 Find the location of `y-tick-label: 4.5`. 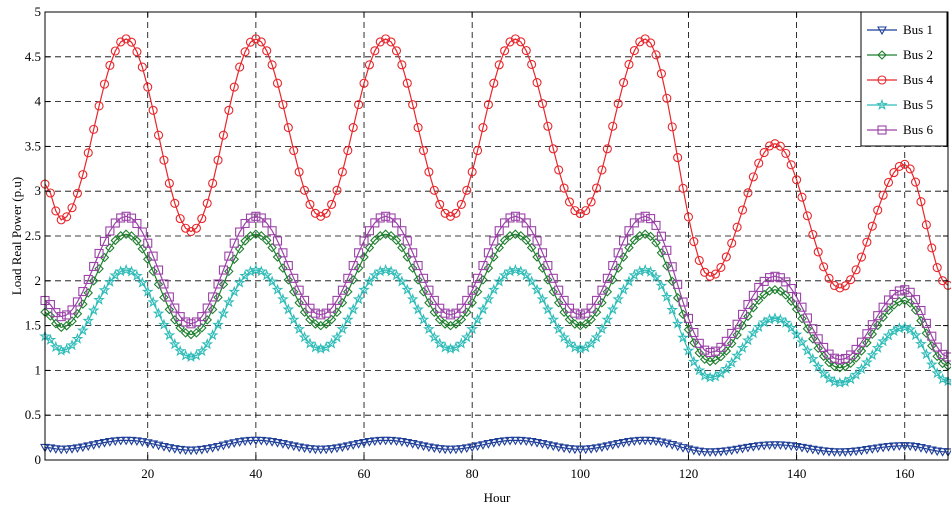

y-tick-label: 4.5 is located at coordinates (33, 56).